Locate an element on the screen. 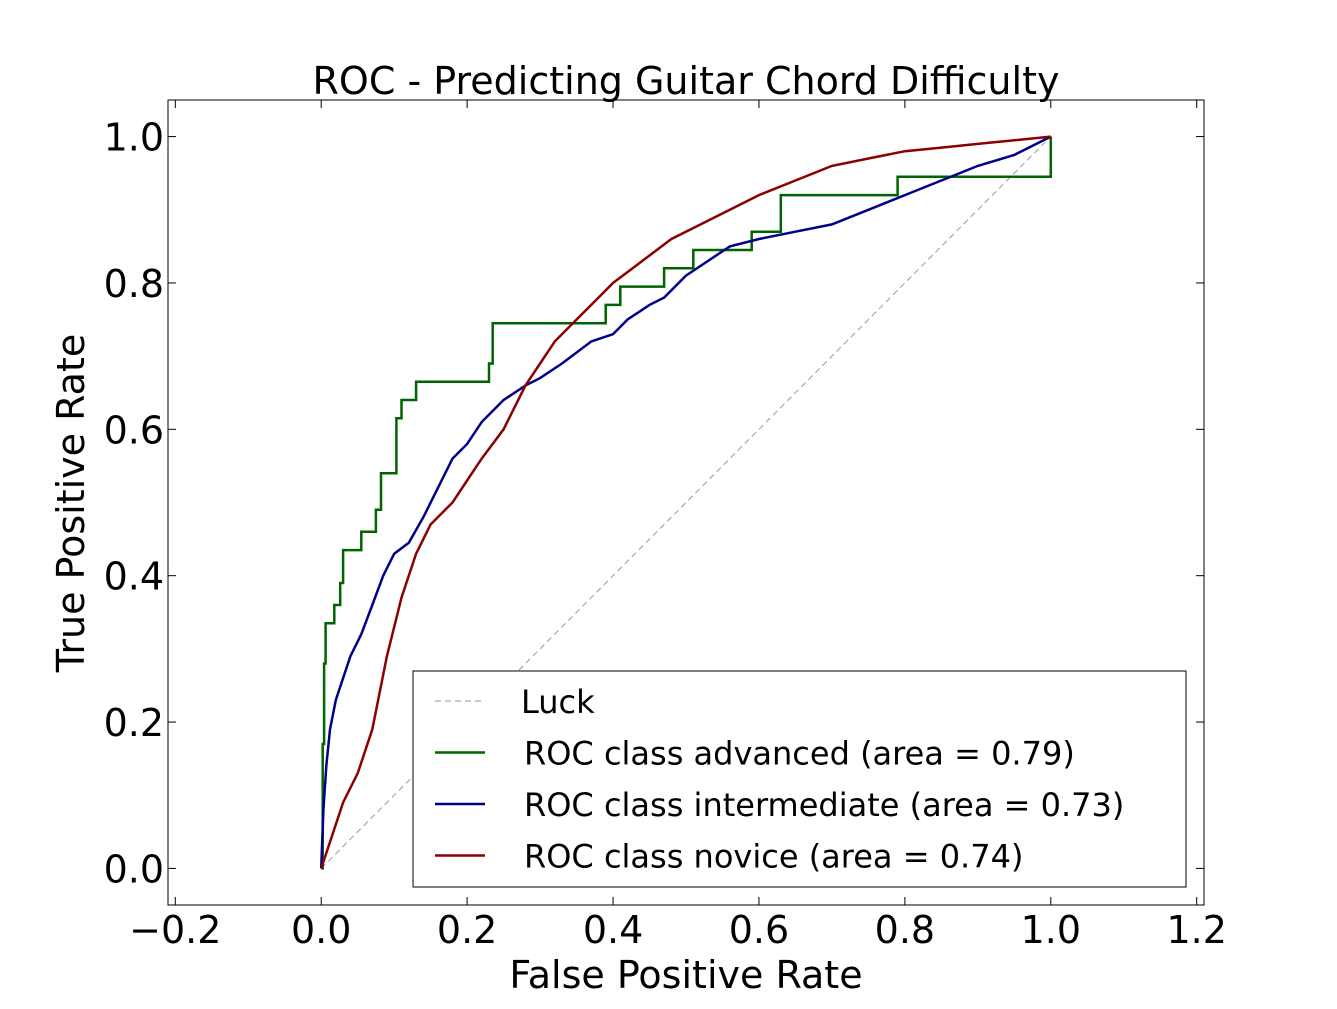 This screenshot has width=1337, height=1009. legend-label: ROC class intermediate (area = 0.73) is located at coordinates (824, 805).